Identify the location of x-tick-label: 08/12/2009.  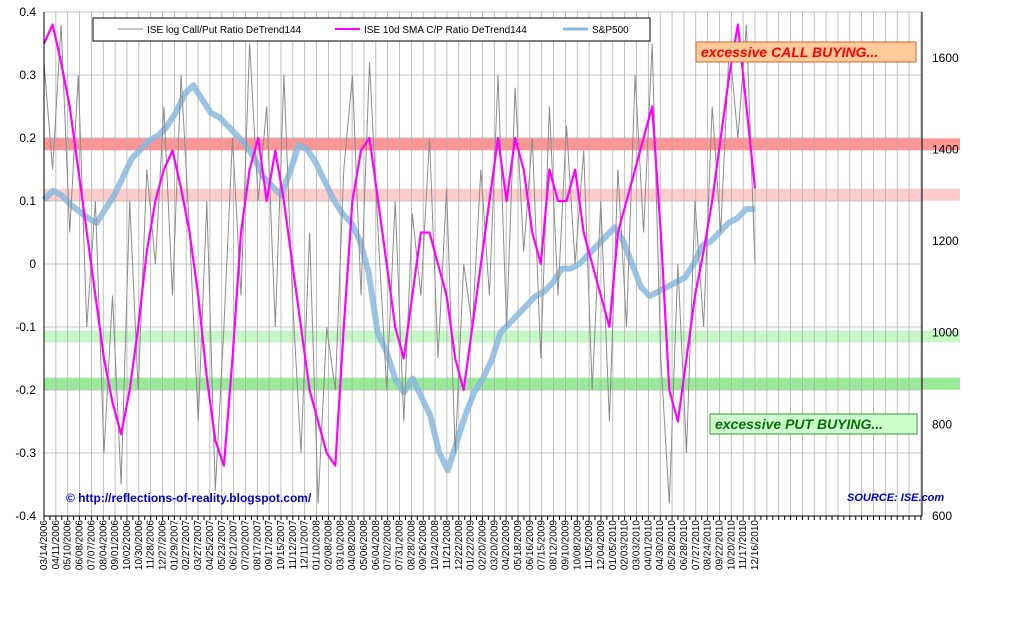
(554, 545).